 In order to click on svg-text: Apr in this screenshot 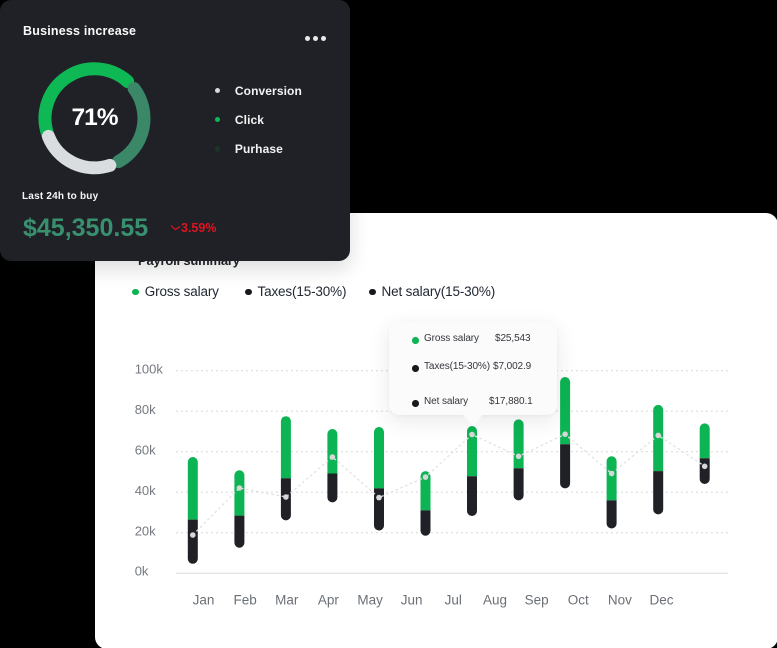, I will do `click(329, 600)`.